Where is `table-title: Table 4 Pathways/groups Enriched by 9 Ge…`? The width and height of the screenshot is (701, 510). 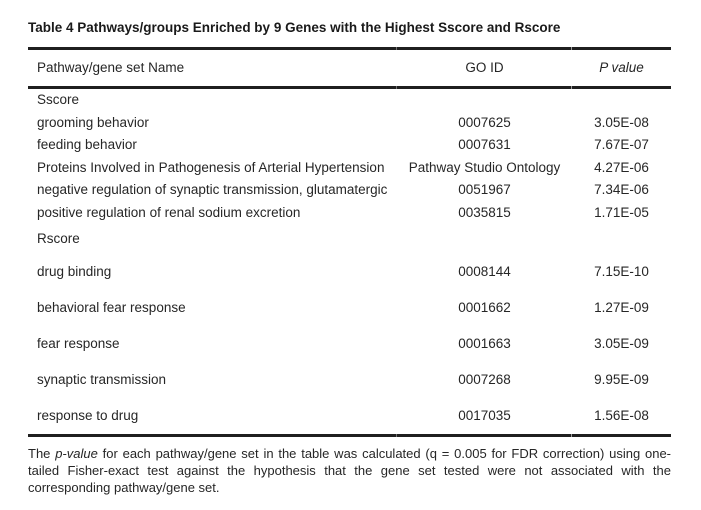
table-title: Table 4 Pathways/groups Enriched by 9 Ge… is located at coordinates (294, 27).